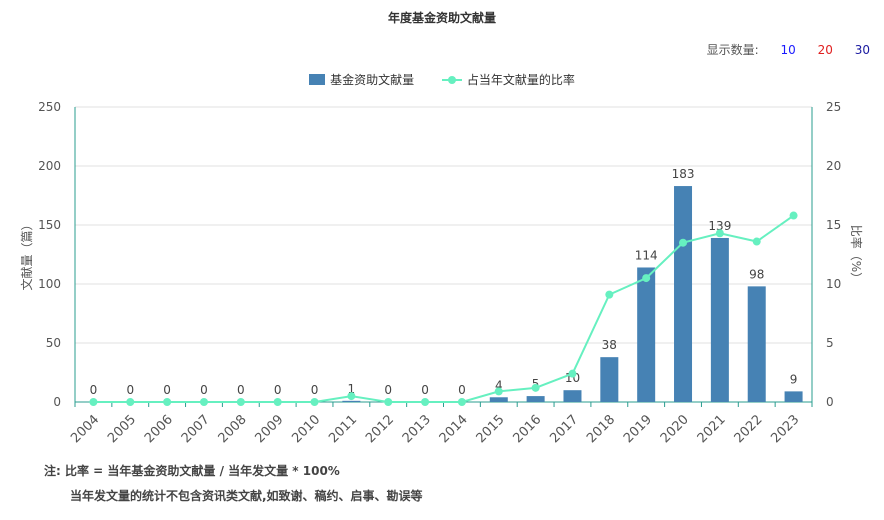 The image size is (884, 520). Describe the element at coordinates (833, 225) in the screenshot. I see `y2-tick-label: 15` at that location.